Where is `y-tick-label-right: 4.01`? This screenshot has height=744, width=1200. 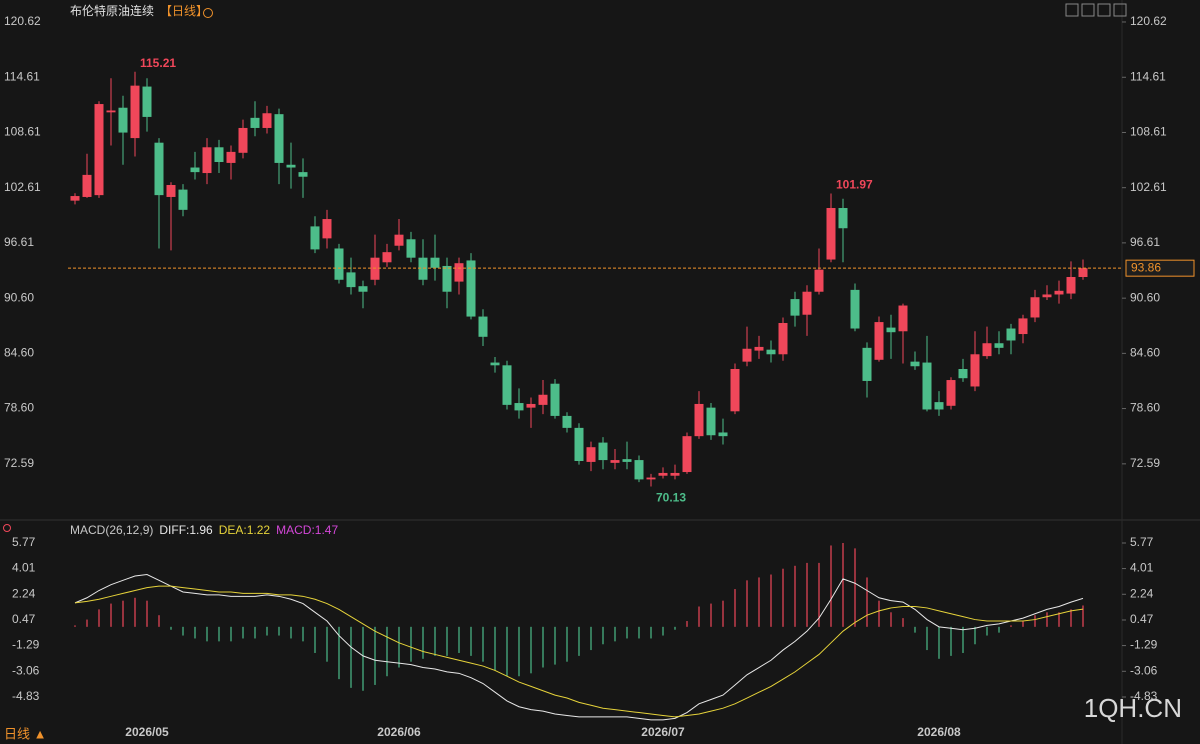 y-tick-label-right: 4.01 is located at coordinates (1142, 568).